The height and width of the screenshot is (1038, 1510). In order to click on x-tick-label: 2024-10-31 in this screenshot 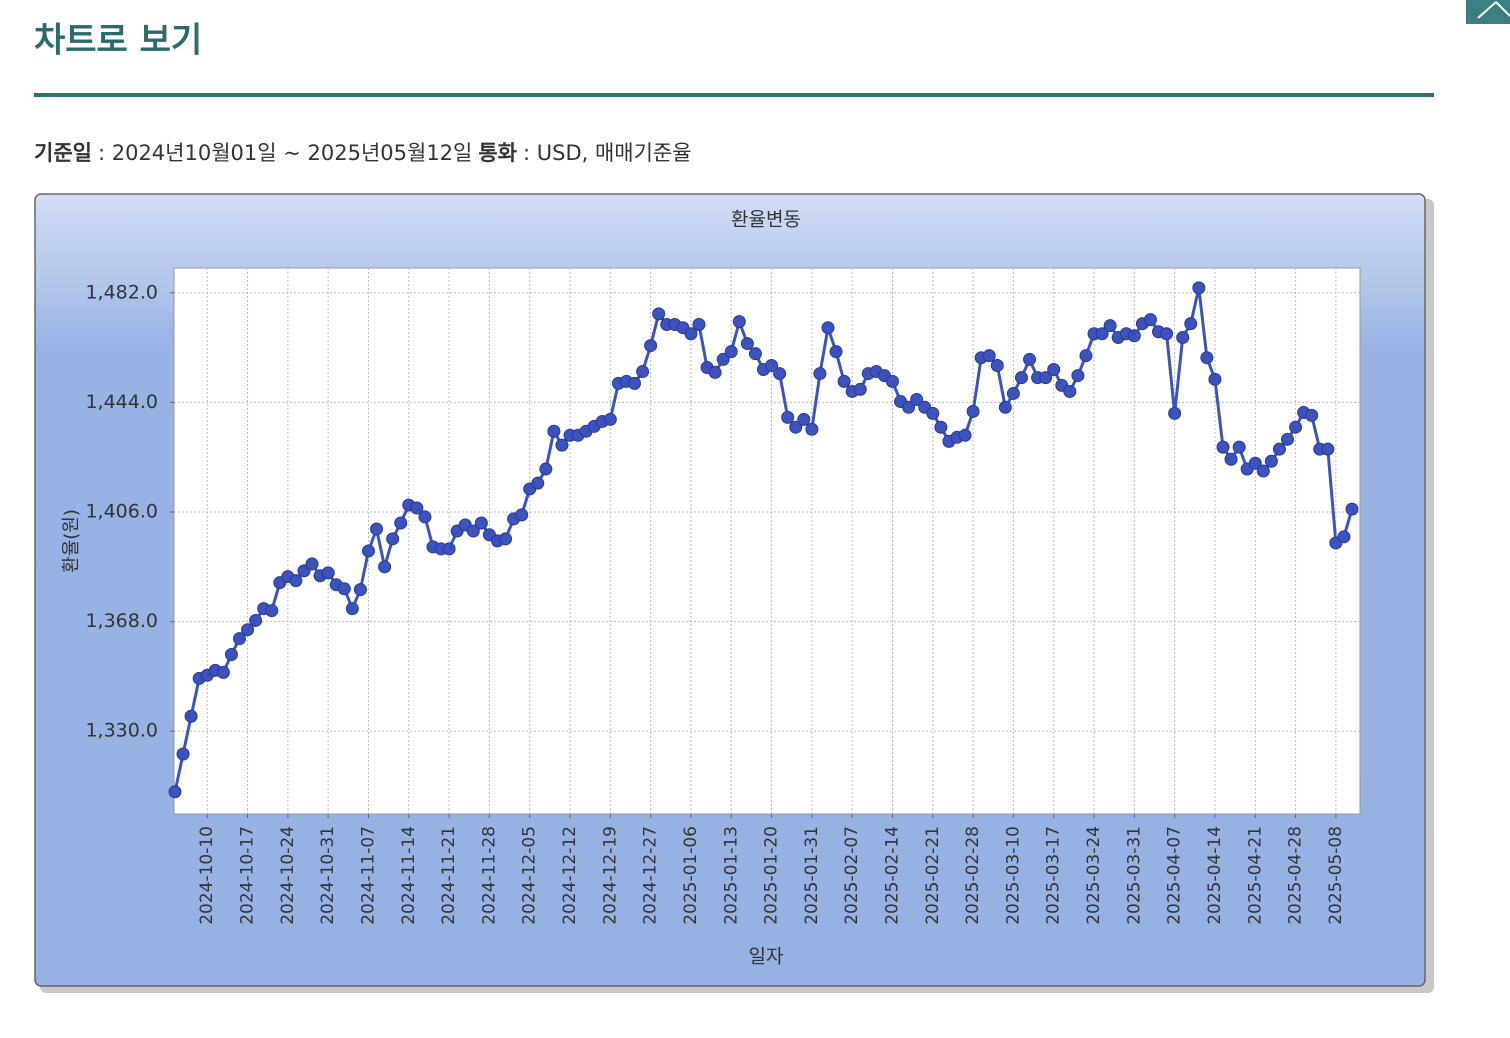, I will do `click(328, 875)`.